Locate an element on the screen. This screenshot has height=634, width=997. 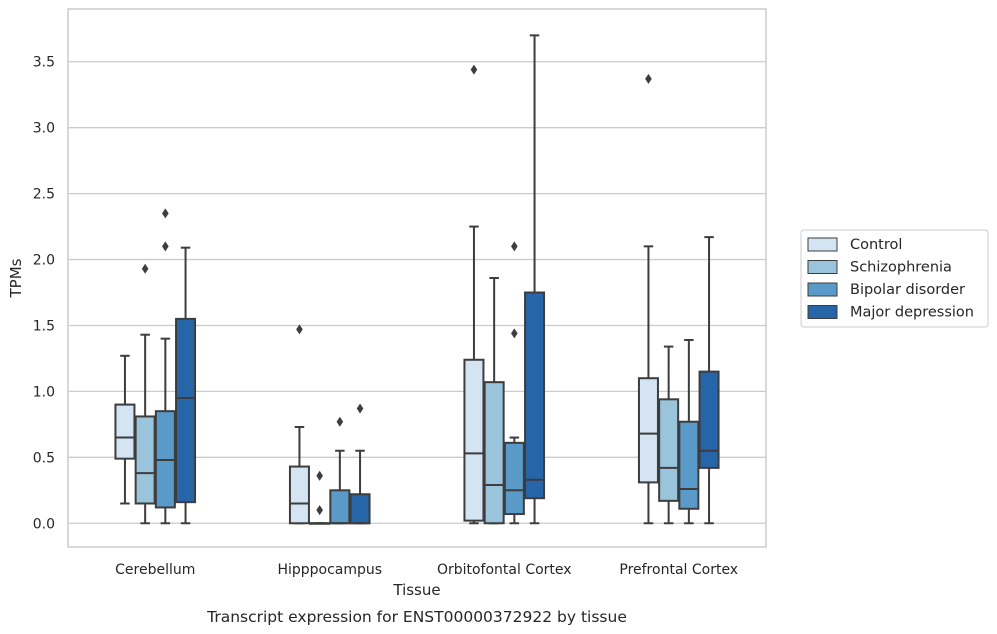
y-tick-label: 2.5 is located at coordinates (44, 195).